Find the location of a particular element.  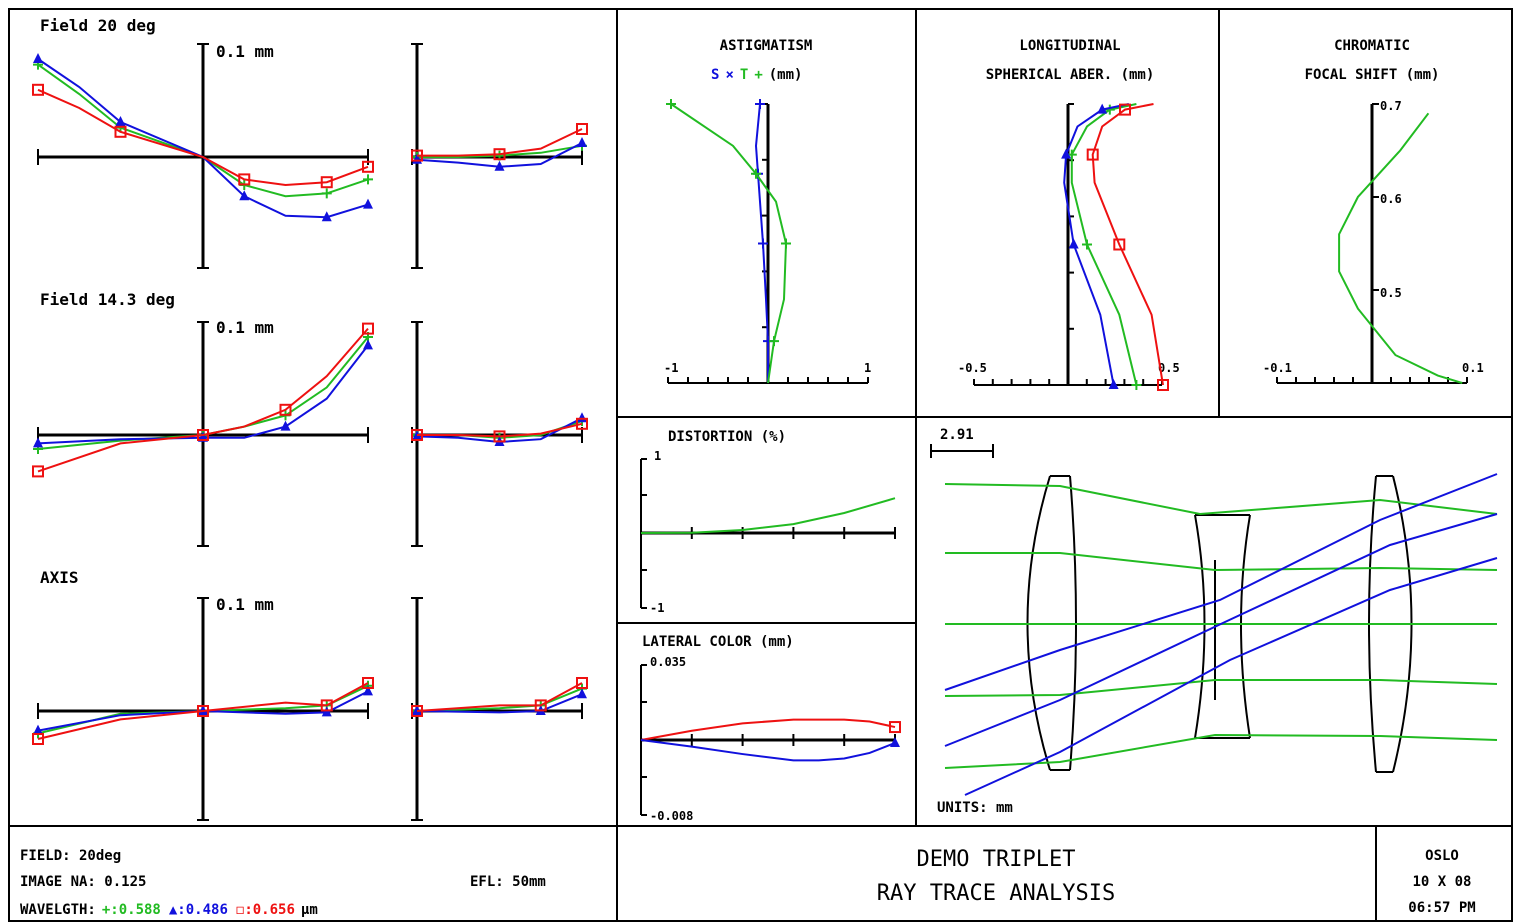

chrom-tick-label-1: 0.6 is located at coordinates (1391, 199).